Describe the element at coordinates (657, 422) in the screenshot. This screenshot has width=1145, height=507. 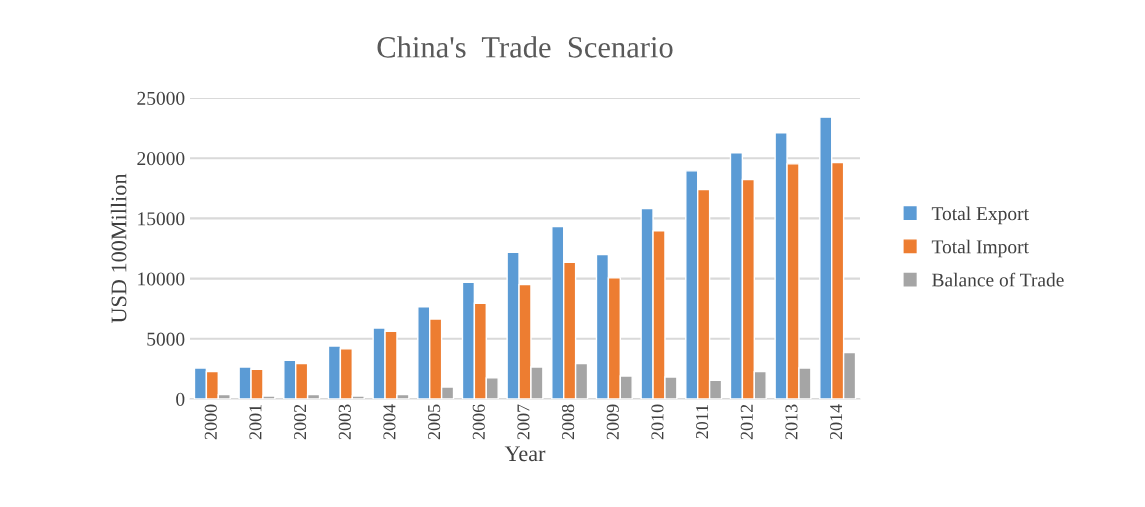
I see `x-tick-label: 2010` at that location.